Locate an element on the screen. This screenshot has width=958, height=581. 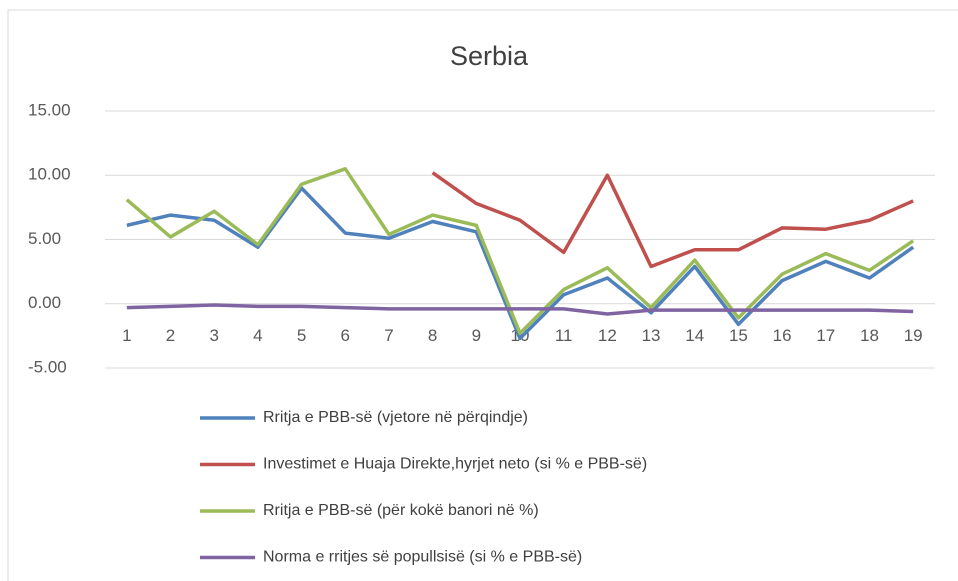
x-tick-label: 1 is located at coordinates (126, 335).